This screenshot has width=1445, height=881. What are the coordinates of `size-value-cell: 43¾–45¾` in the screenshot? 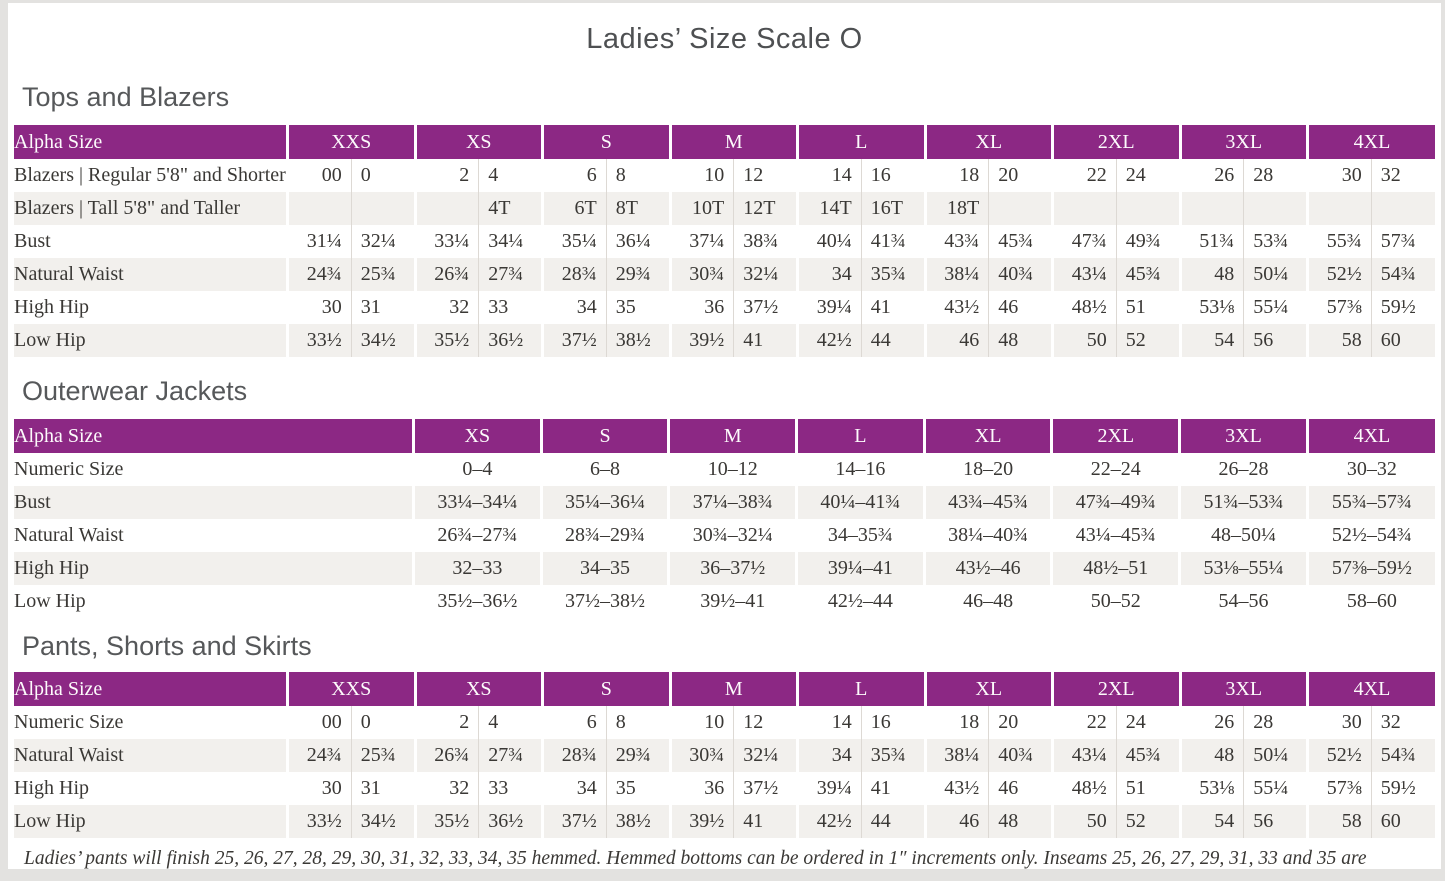 It's located at (987, 502).